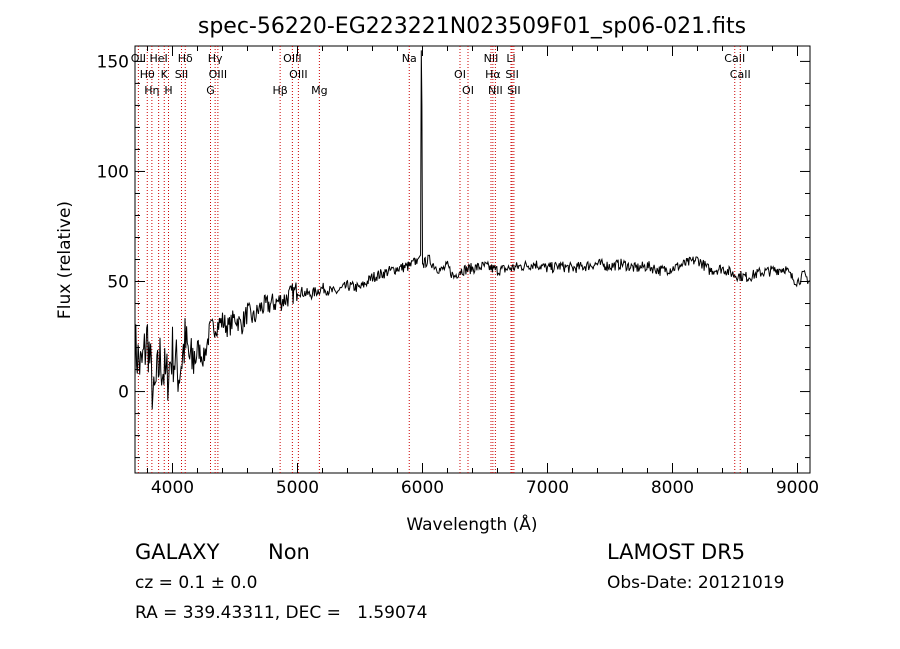 This screenshot has height=649, width=900. What do you see at coordinates (281, 613) in the screenshot?
I see `coordinates-label: RA = 339.43311, DEC = 1.59074` at bounding box center [281, 613].